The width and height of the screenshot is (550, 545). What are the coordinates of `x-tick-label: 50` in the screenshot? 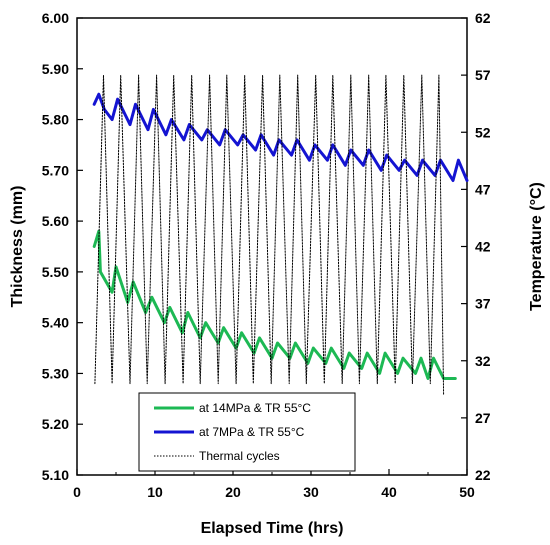 It's located at (467, 492).